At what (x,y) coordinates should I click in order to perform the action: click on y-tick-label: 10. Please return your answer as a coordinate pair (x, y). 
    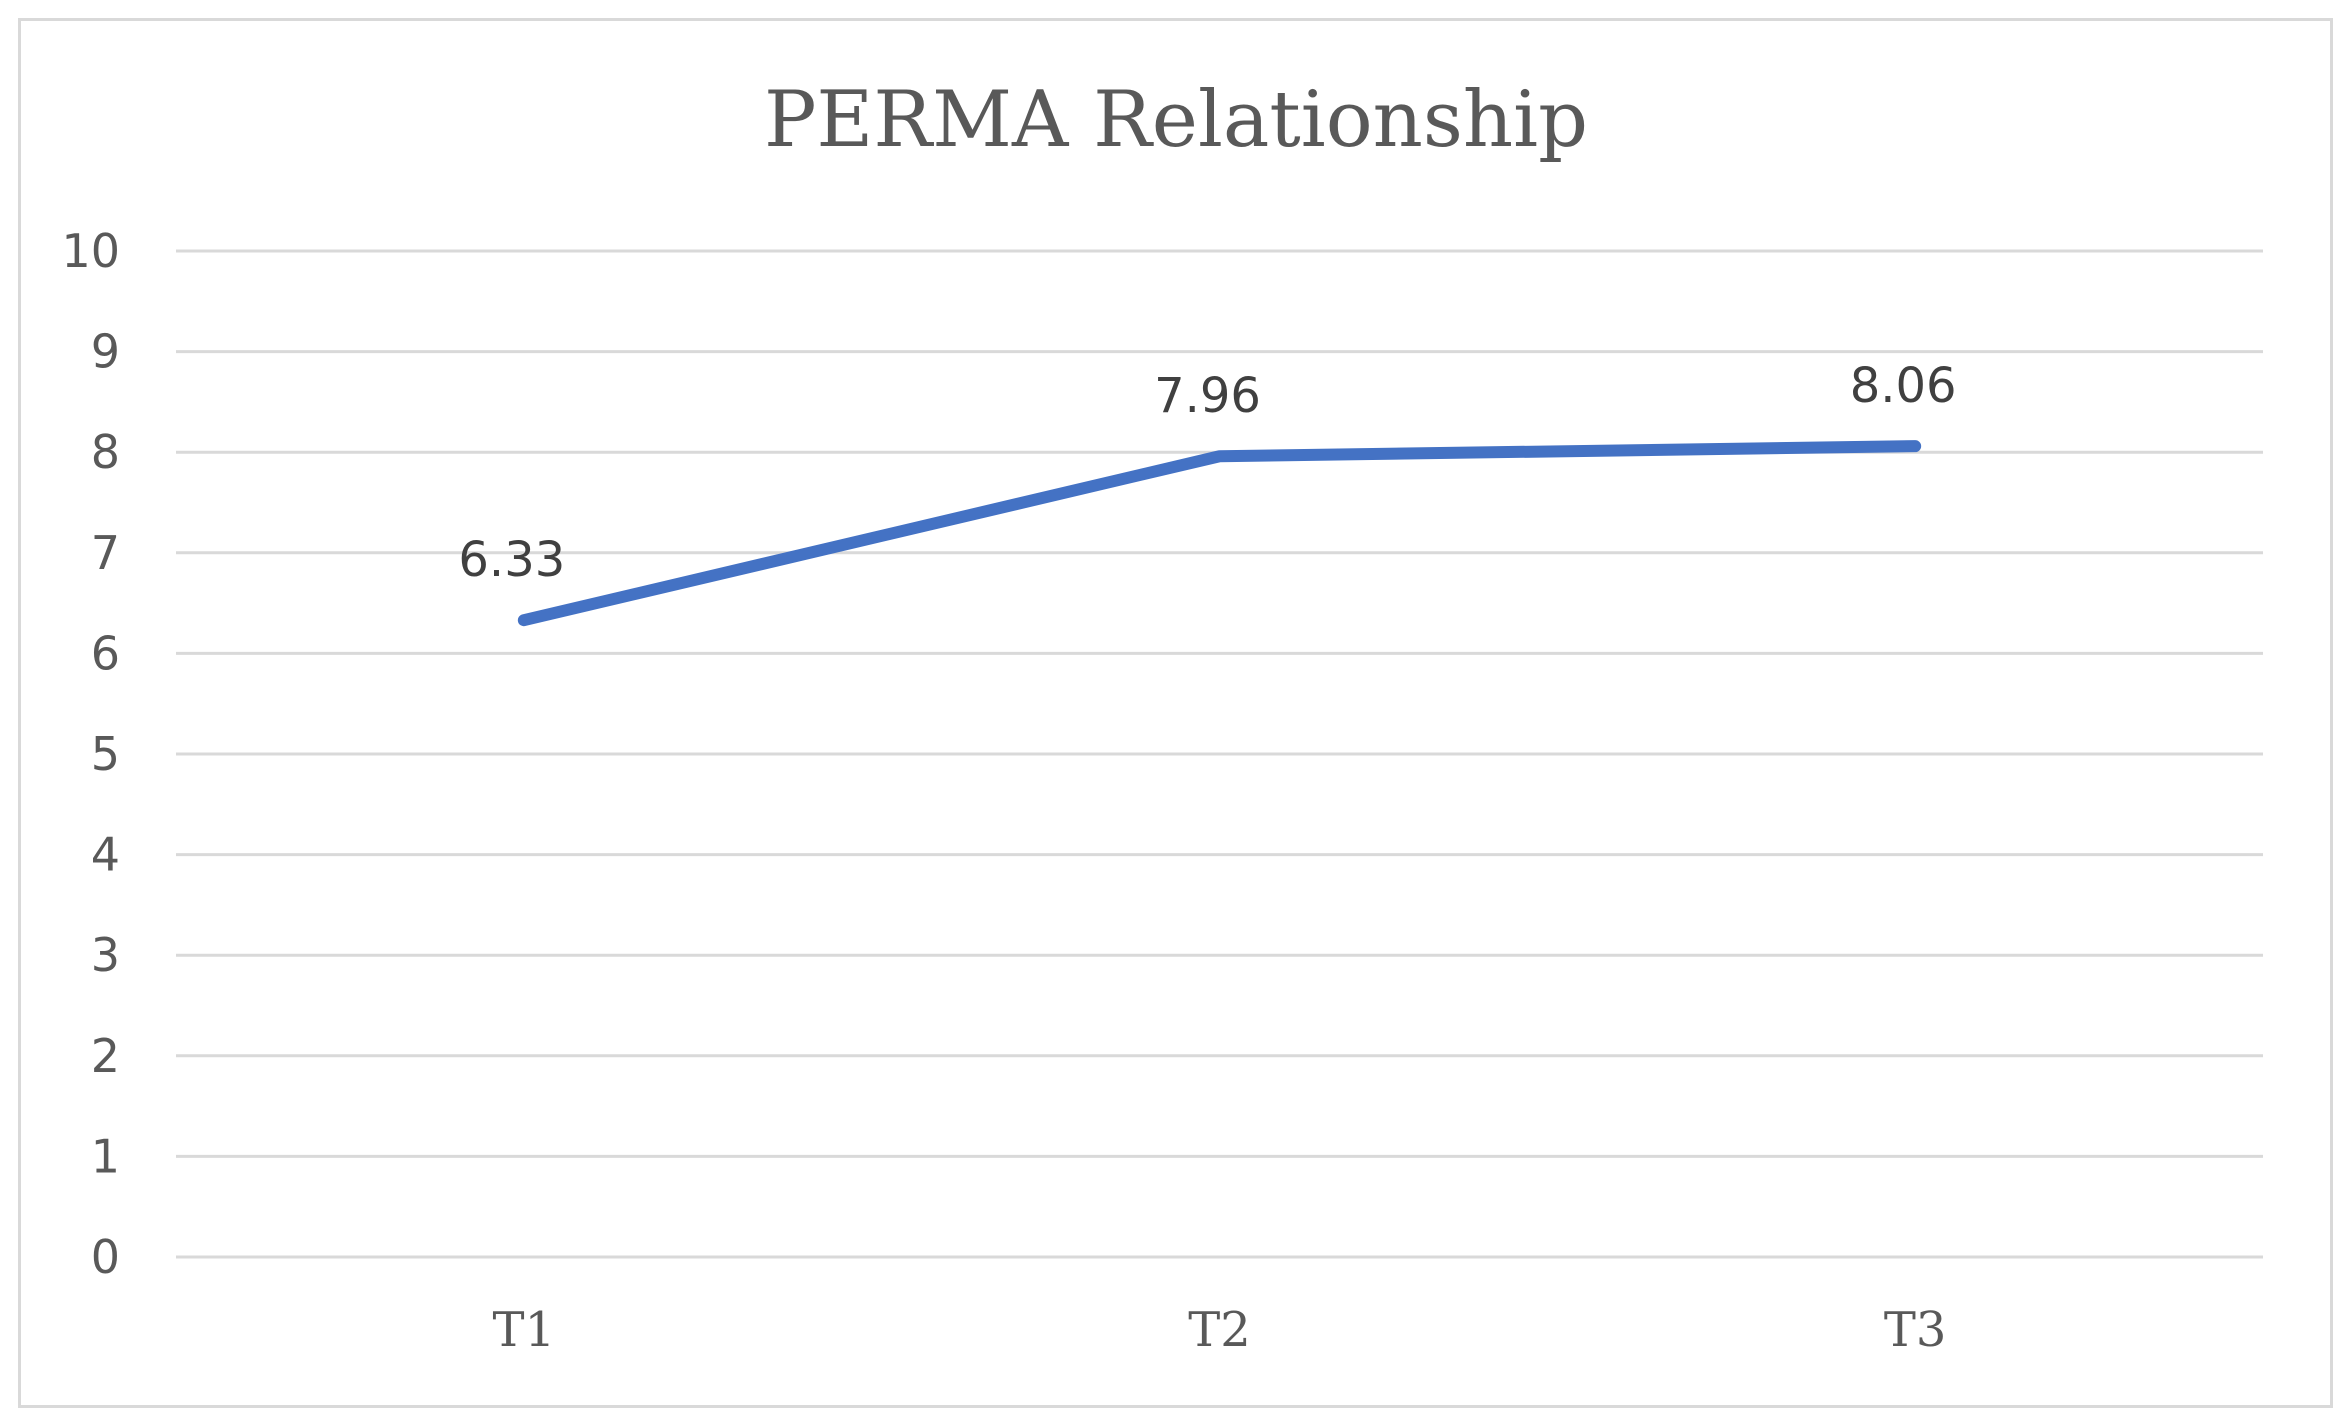
    Looking at the image, I should click on (90, 251).